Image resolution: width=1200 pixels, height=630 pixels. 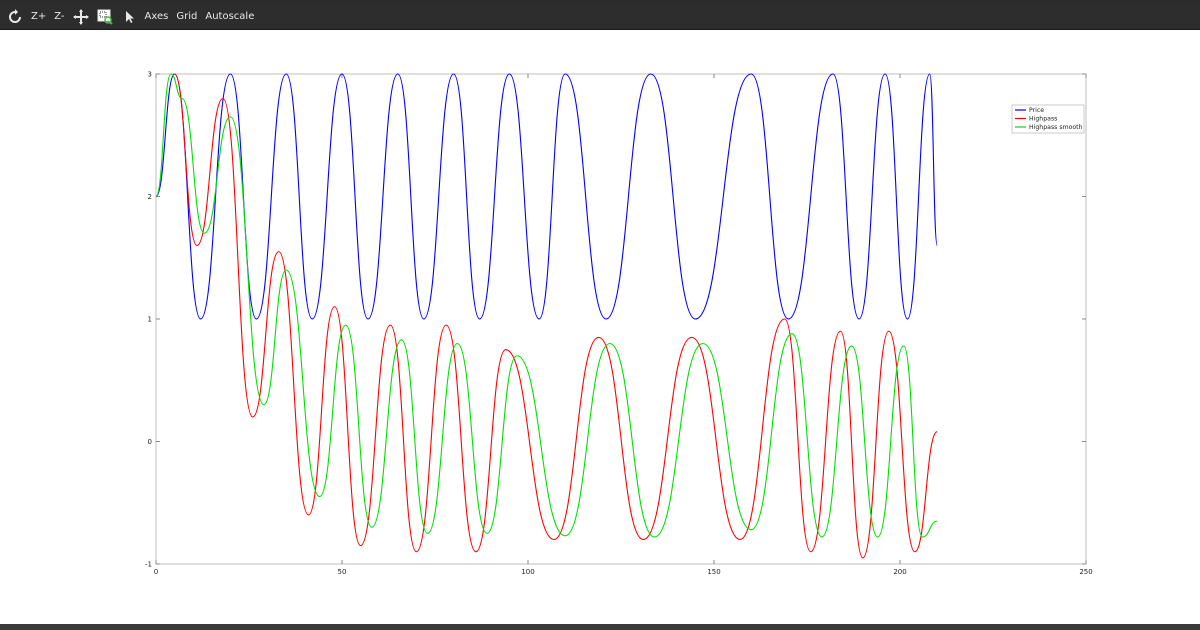 I want to click on legend-label: Highpass smooth, so click(x=1056, y=127).